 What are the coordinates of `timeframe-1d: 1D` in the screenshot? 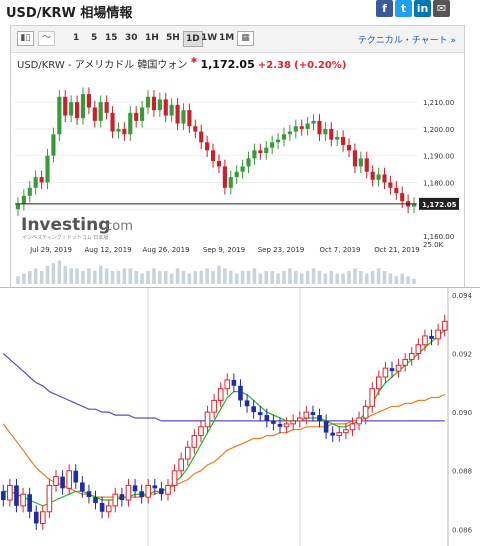 It's located at (193, 39).